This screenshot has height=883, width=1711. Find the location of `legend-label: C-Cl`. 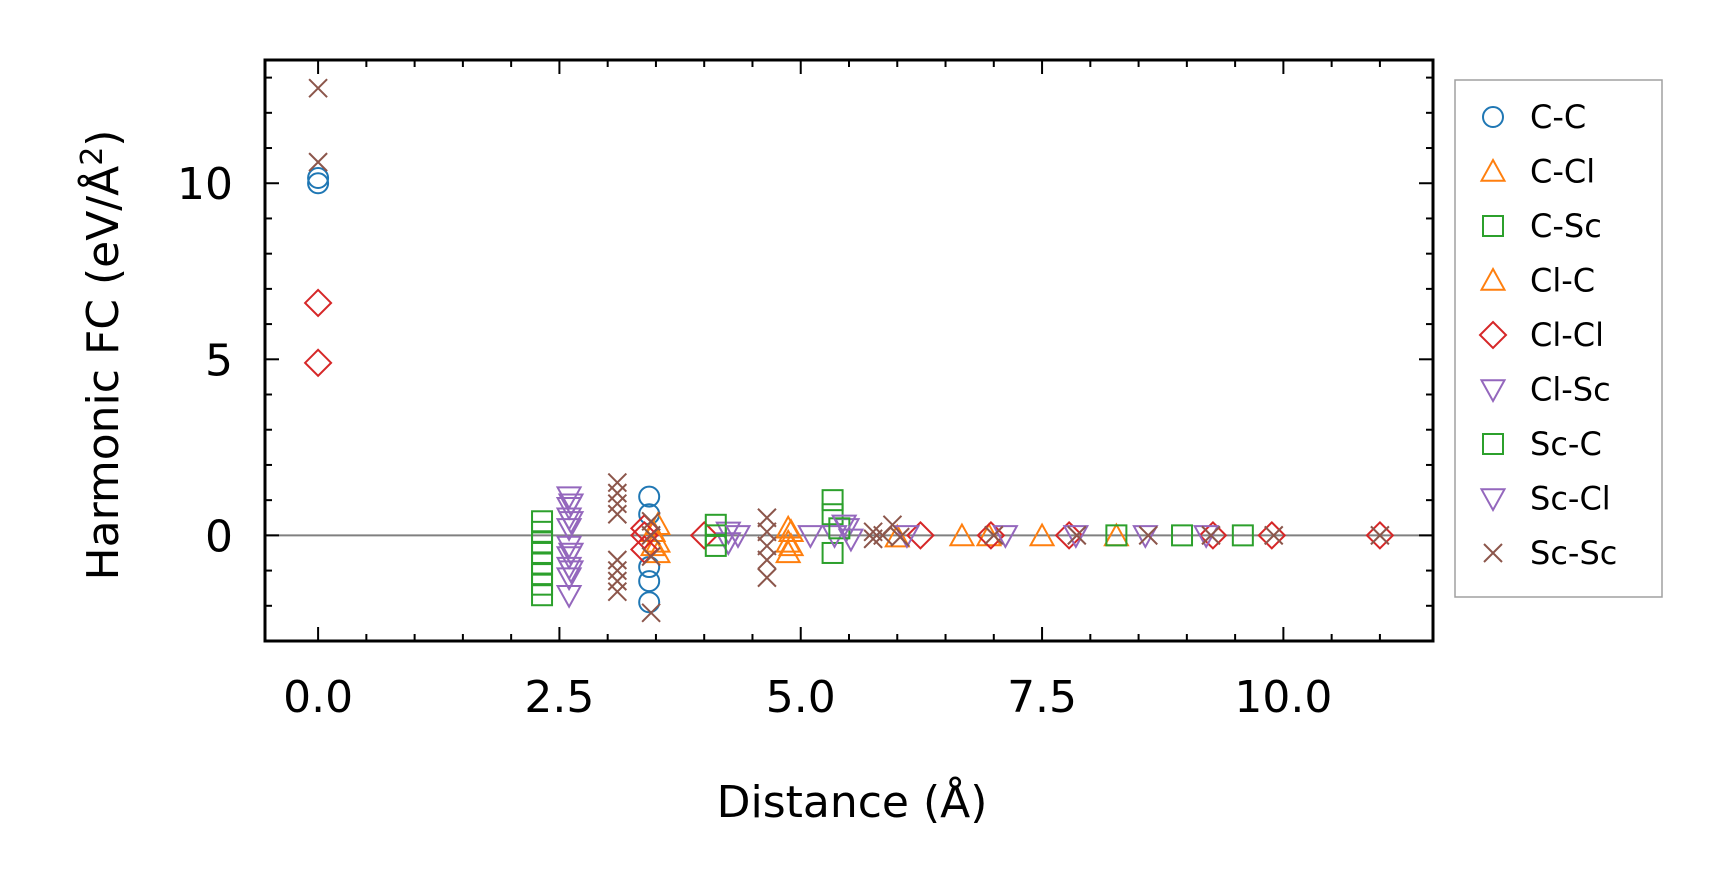

legend-label: C-Cl is located at coordinates (1562, 172).